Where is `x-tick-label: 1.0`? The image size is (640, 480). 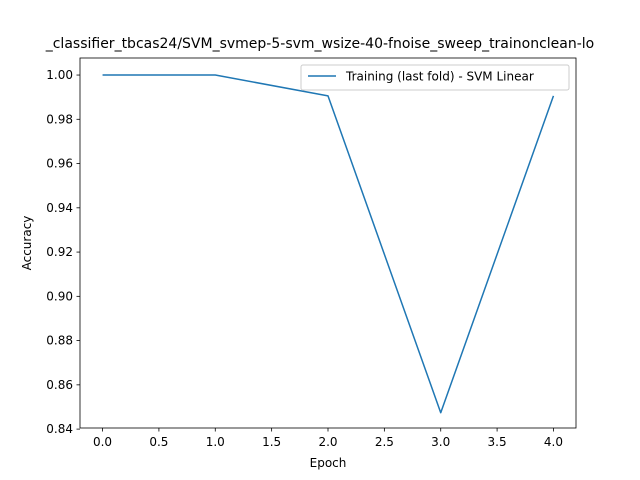 x-tick-label: 1.0 is located at coordinates (215, 442).